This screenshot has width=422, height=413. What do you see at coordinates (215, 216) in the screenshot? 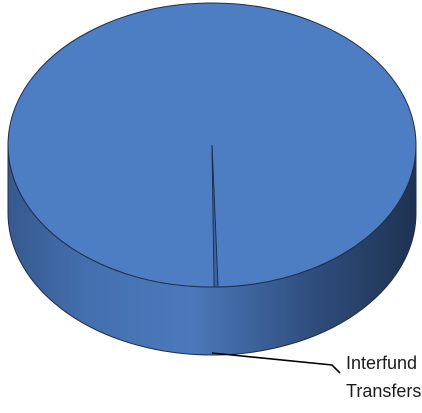
I see `pie-slice-interfund-transfers` at bounding box center [215, 216].